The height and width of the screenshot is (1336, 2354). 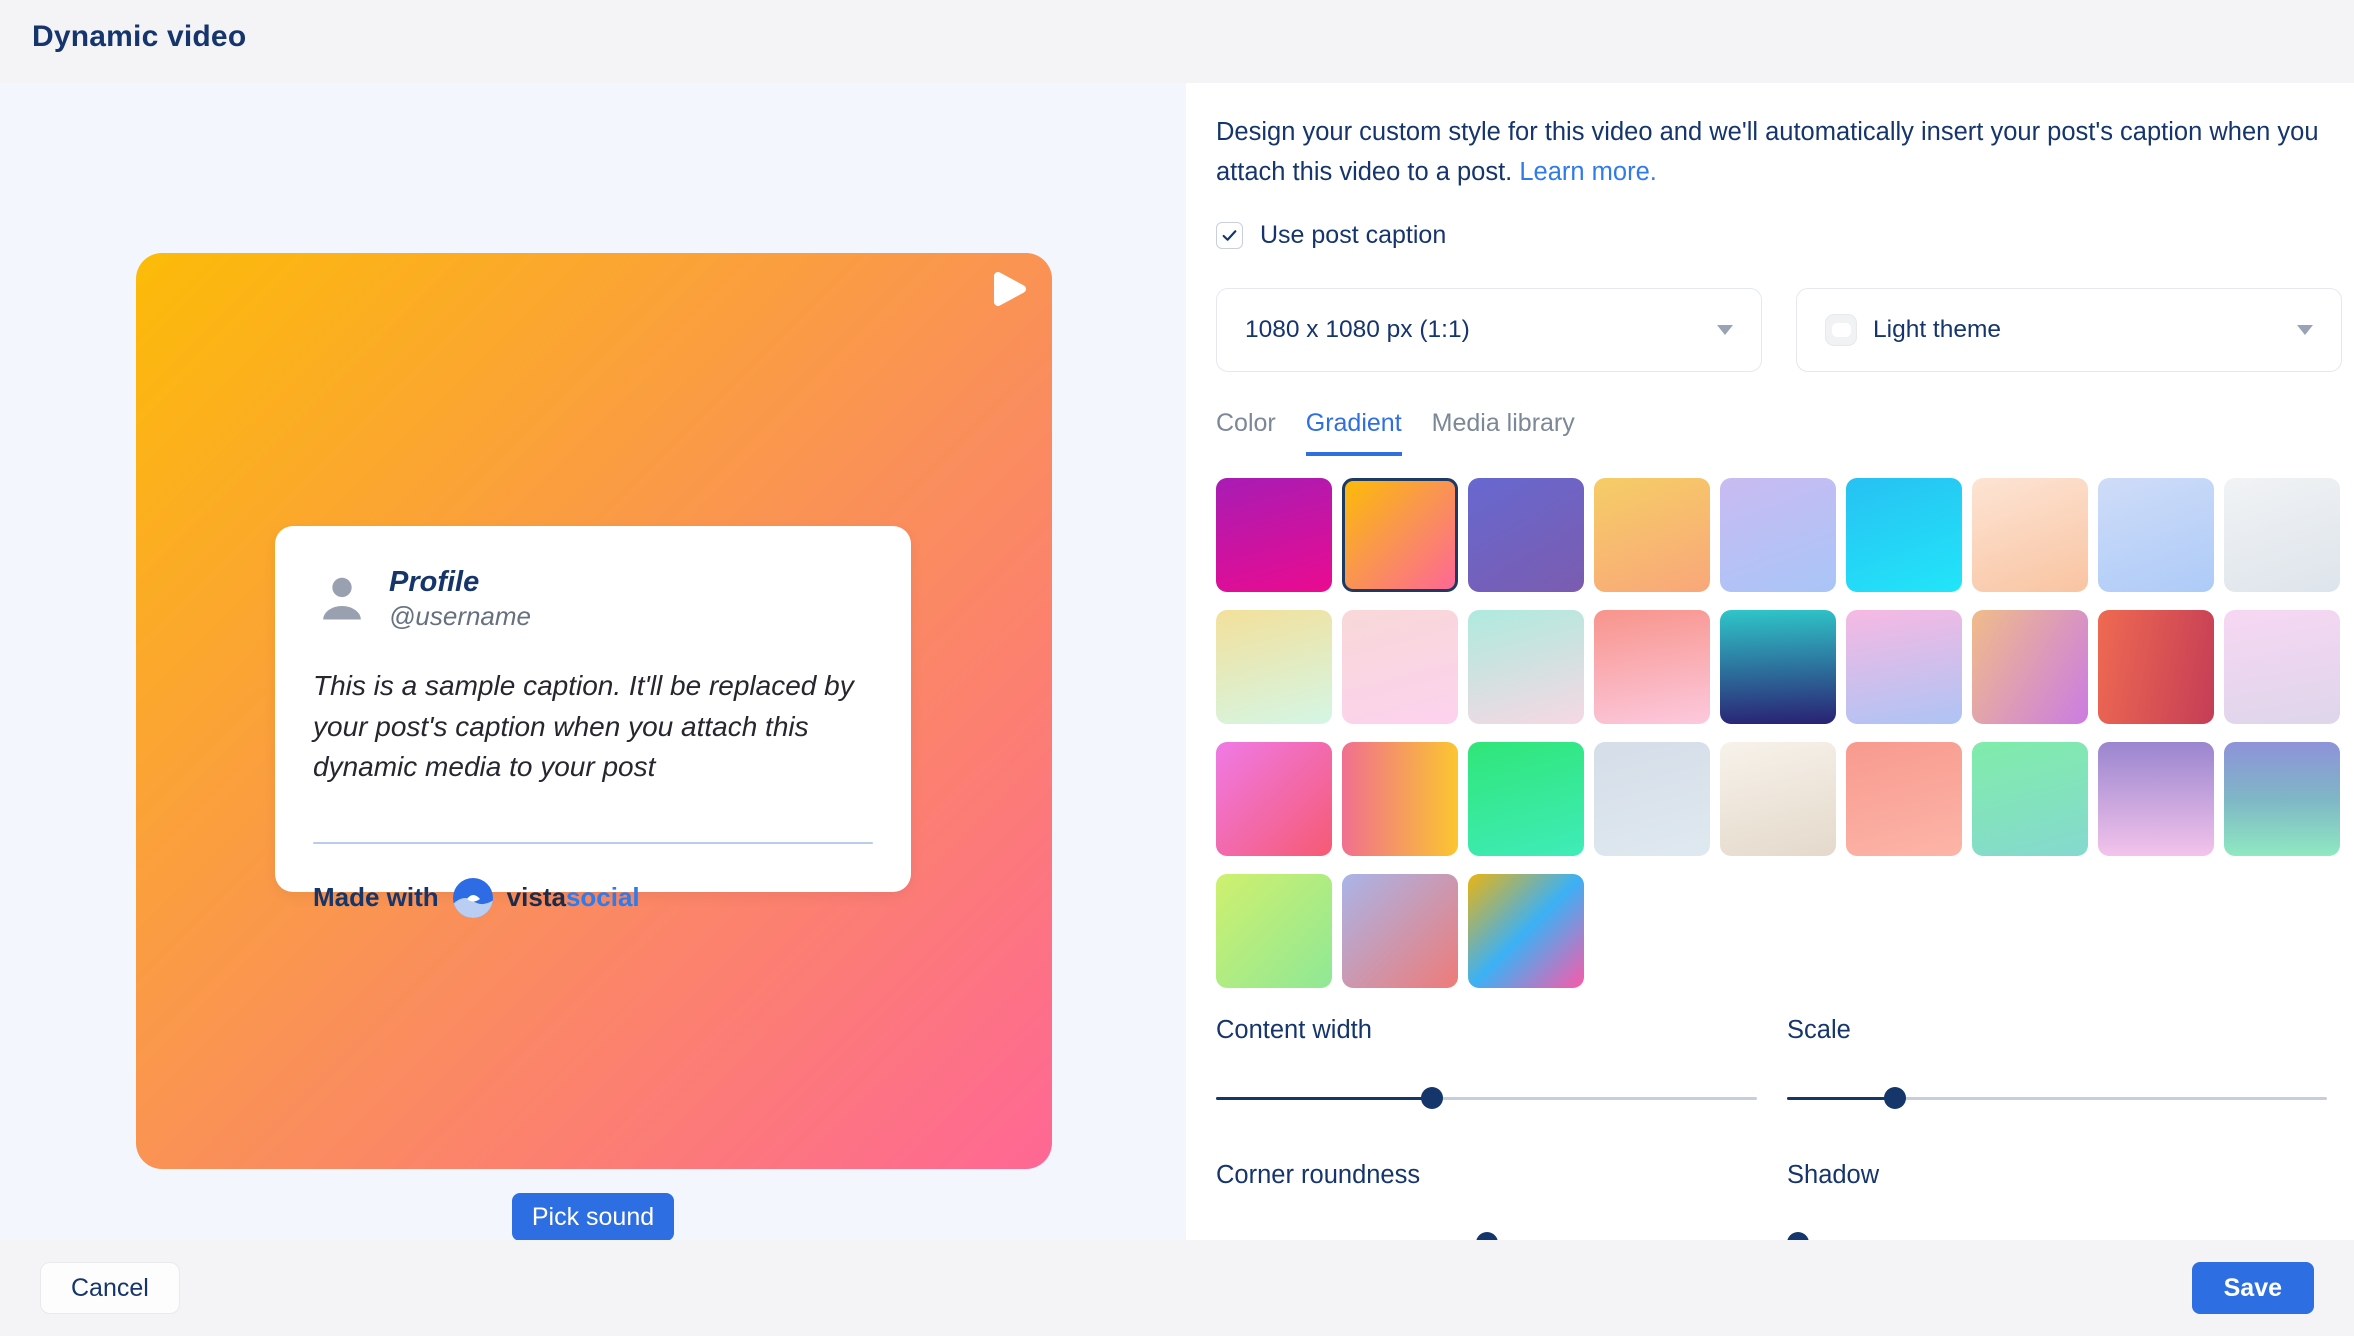 I want to click on use-post-caption-checkbox: Use post caption, so click(x=1331, y=235).